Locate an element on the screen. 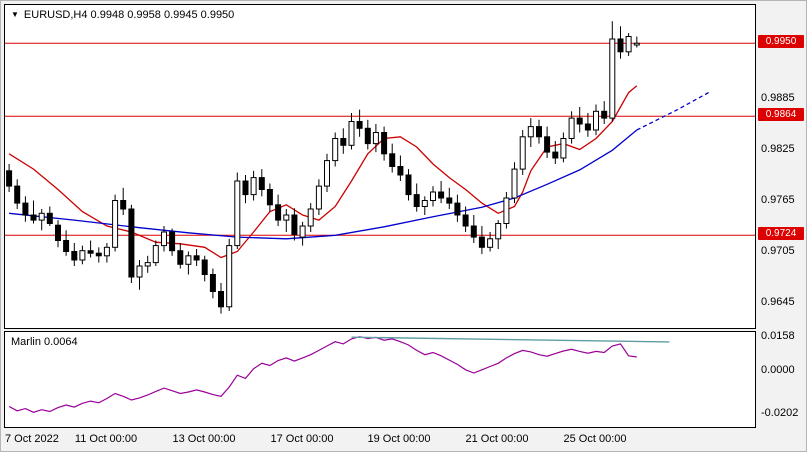 This screenshot has height=452, width=807. time-axis-label: 25 Oct 00:00 is located at coordinates (595, 439).